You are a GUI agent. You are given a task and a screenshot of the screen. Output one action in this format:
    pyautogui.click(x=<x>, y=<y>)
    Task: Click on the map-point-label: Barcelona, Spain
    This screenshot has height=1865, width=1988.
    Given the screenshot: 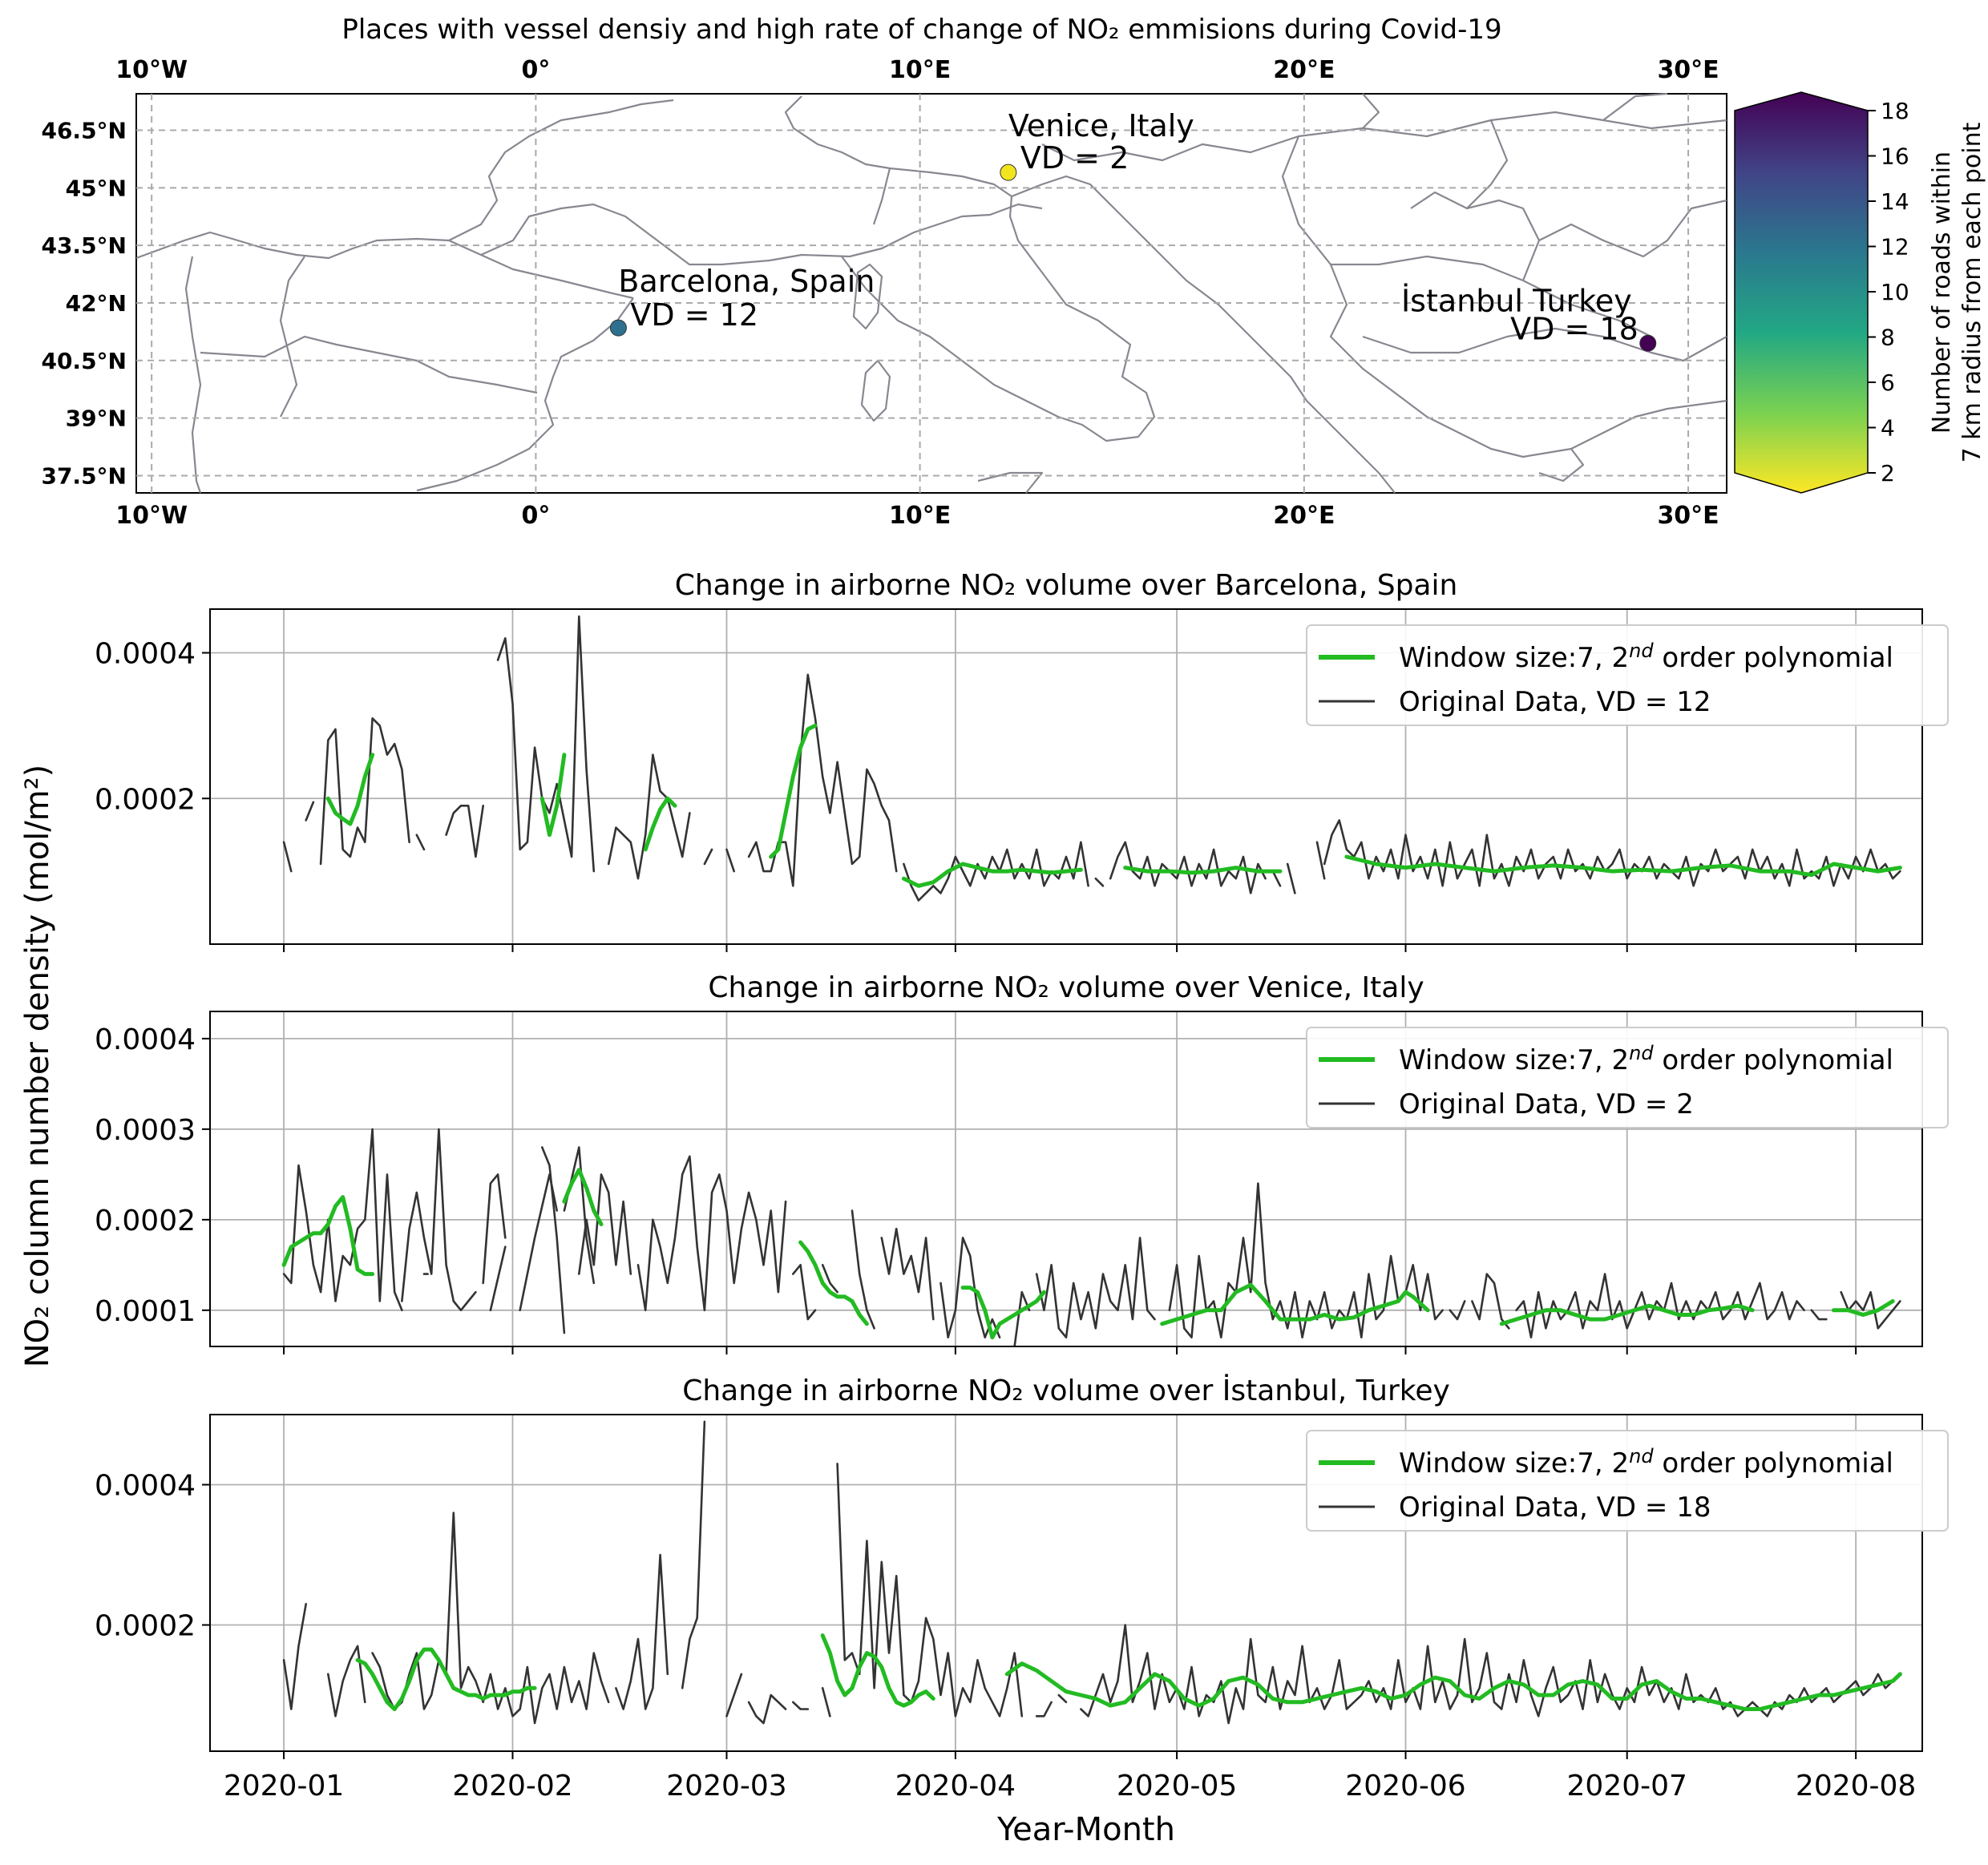 What is the action you would take?
    pyautogui.click(x=746, y=281)
    